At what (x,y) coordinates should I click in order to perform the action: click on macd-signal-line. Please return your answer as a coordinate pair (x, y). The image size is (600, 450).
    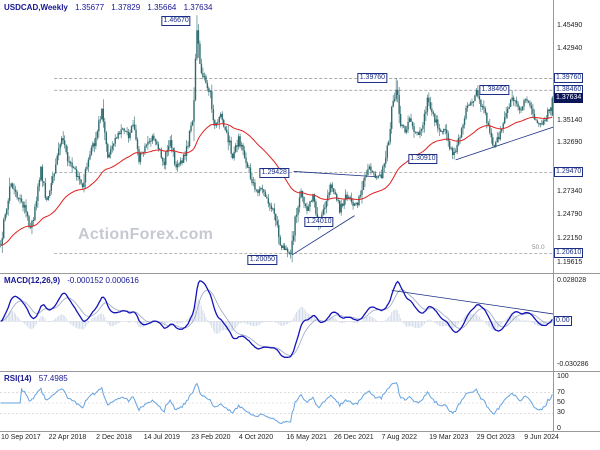
    Looking at the image, I should click on (276, 322).